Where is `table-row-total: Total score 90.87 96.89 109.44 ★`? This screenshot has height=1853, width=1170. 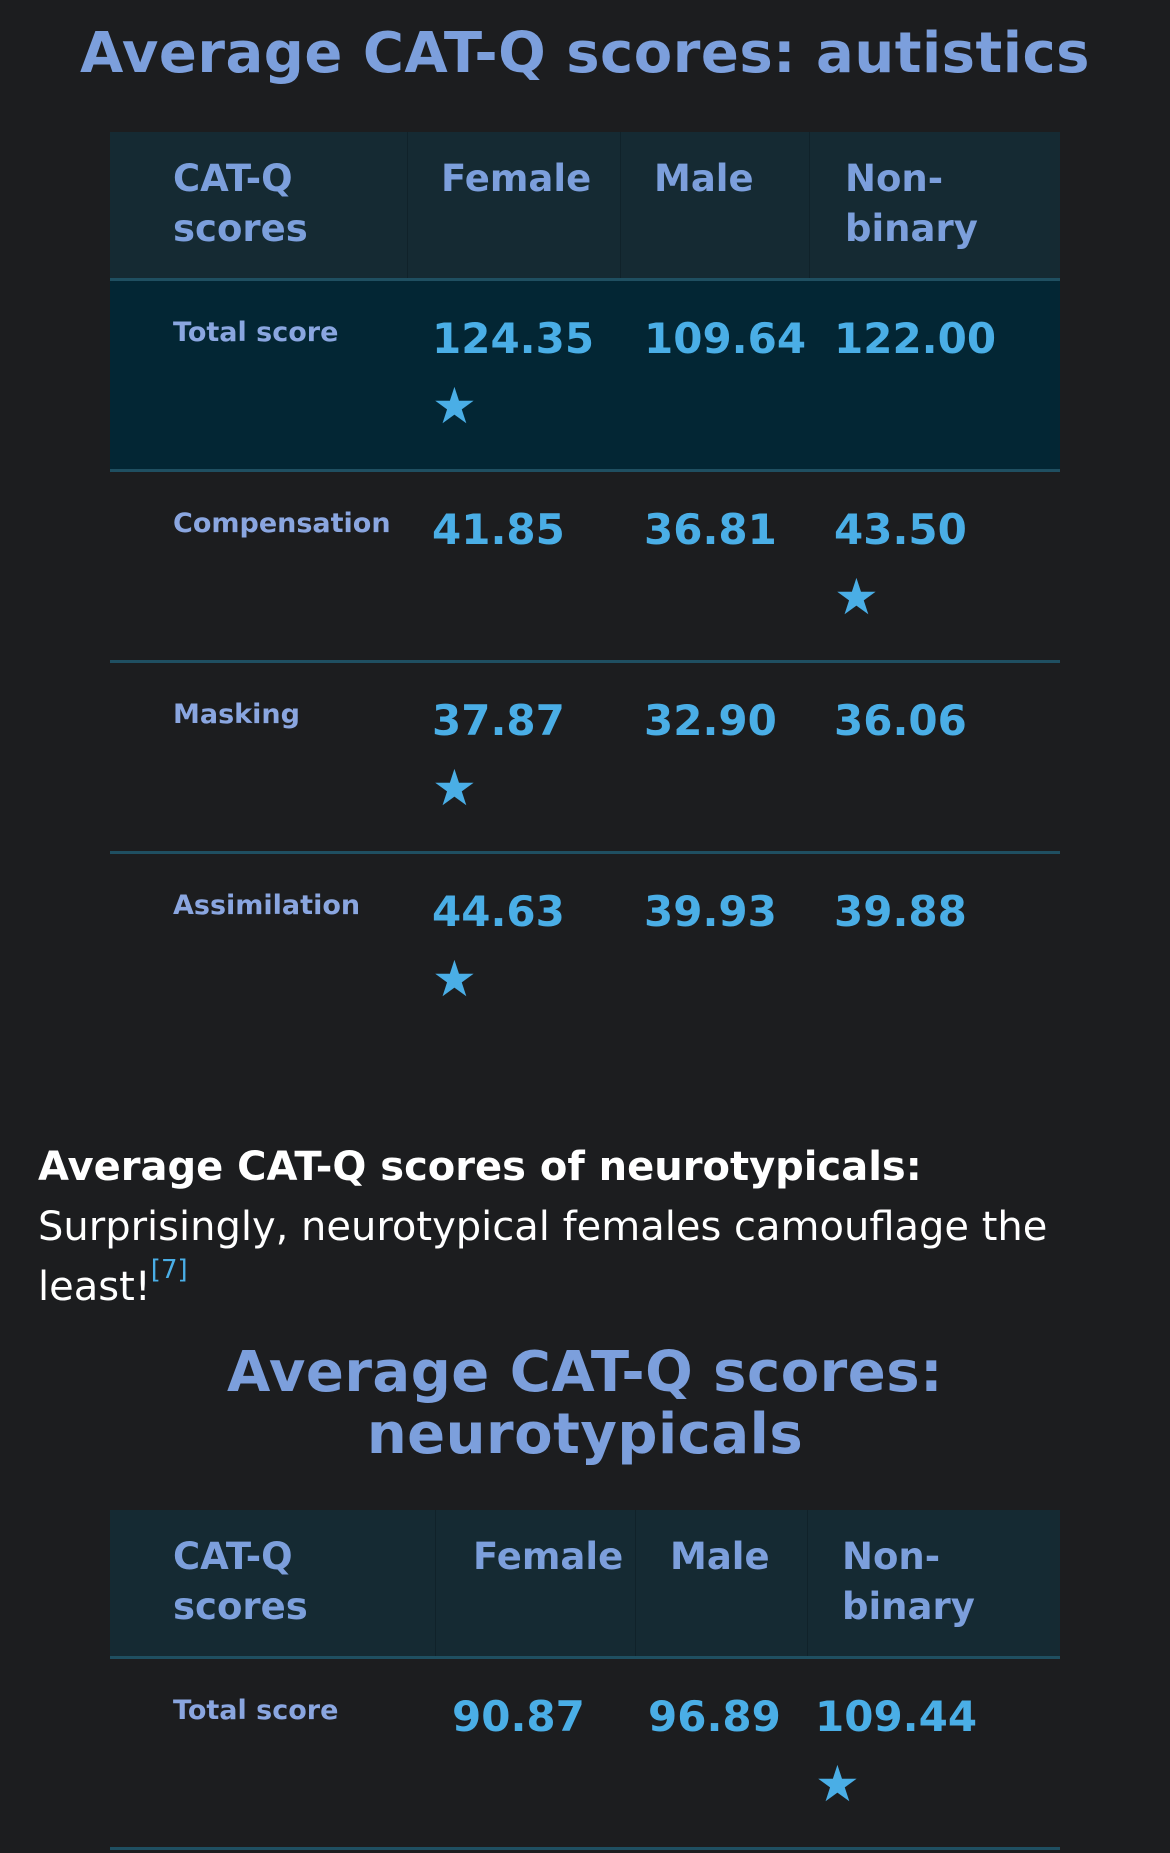 table-row-total: Total score 90.87 96.89 109.44 ★ is located at coordinates (585, 1754).